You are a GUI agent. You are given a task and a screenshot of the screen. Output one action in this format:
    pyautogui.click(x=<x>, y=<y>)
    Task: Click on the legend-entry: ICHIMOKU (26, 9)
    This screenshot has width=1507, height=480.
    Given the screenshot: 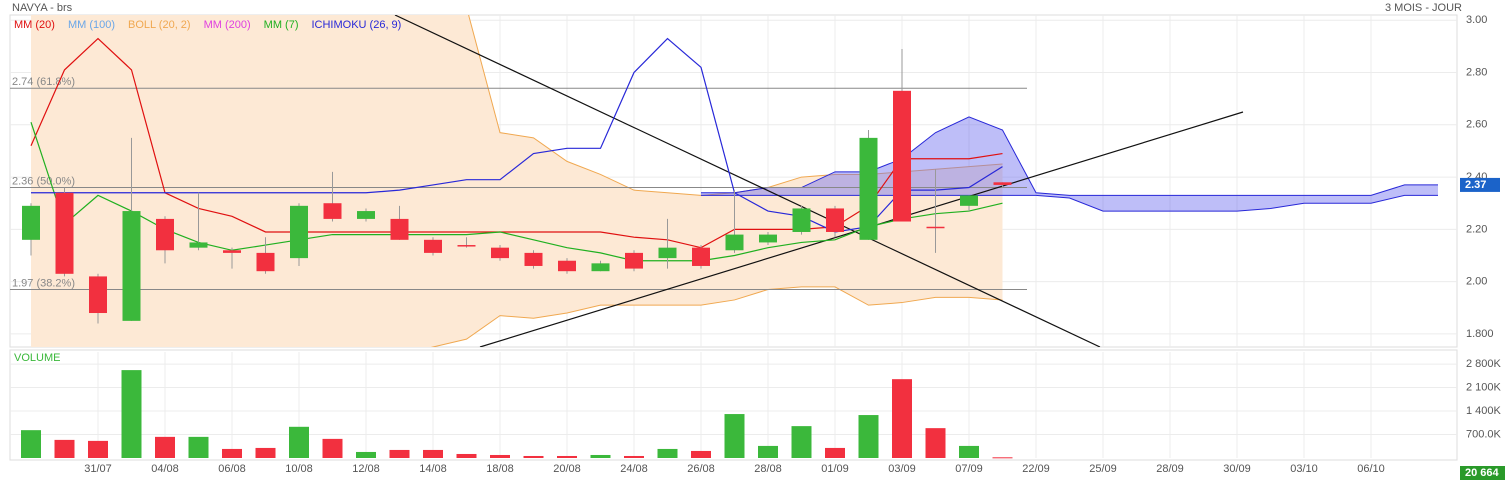 What is the action you would take?
    pyautogui.click(x=356, y=25)
    